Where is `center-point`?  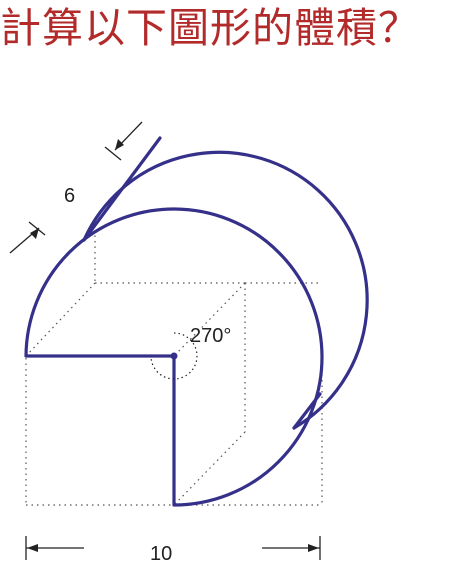 center-point is located at coordinates (174, 356).